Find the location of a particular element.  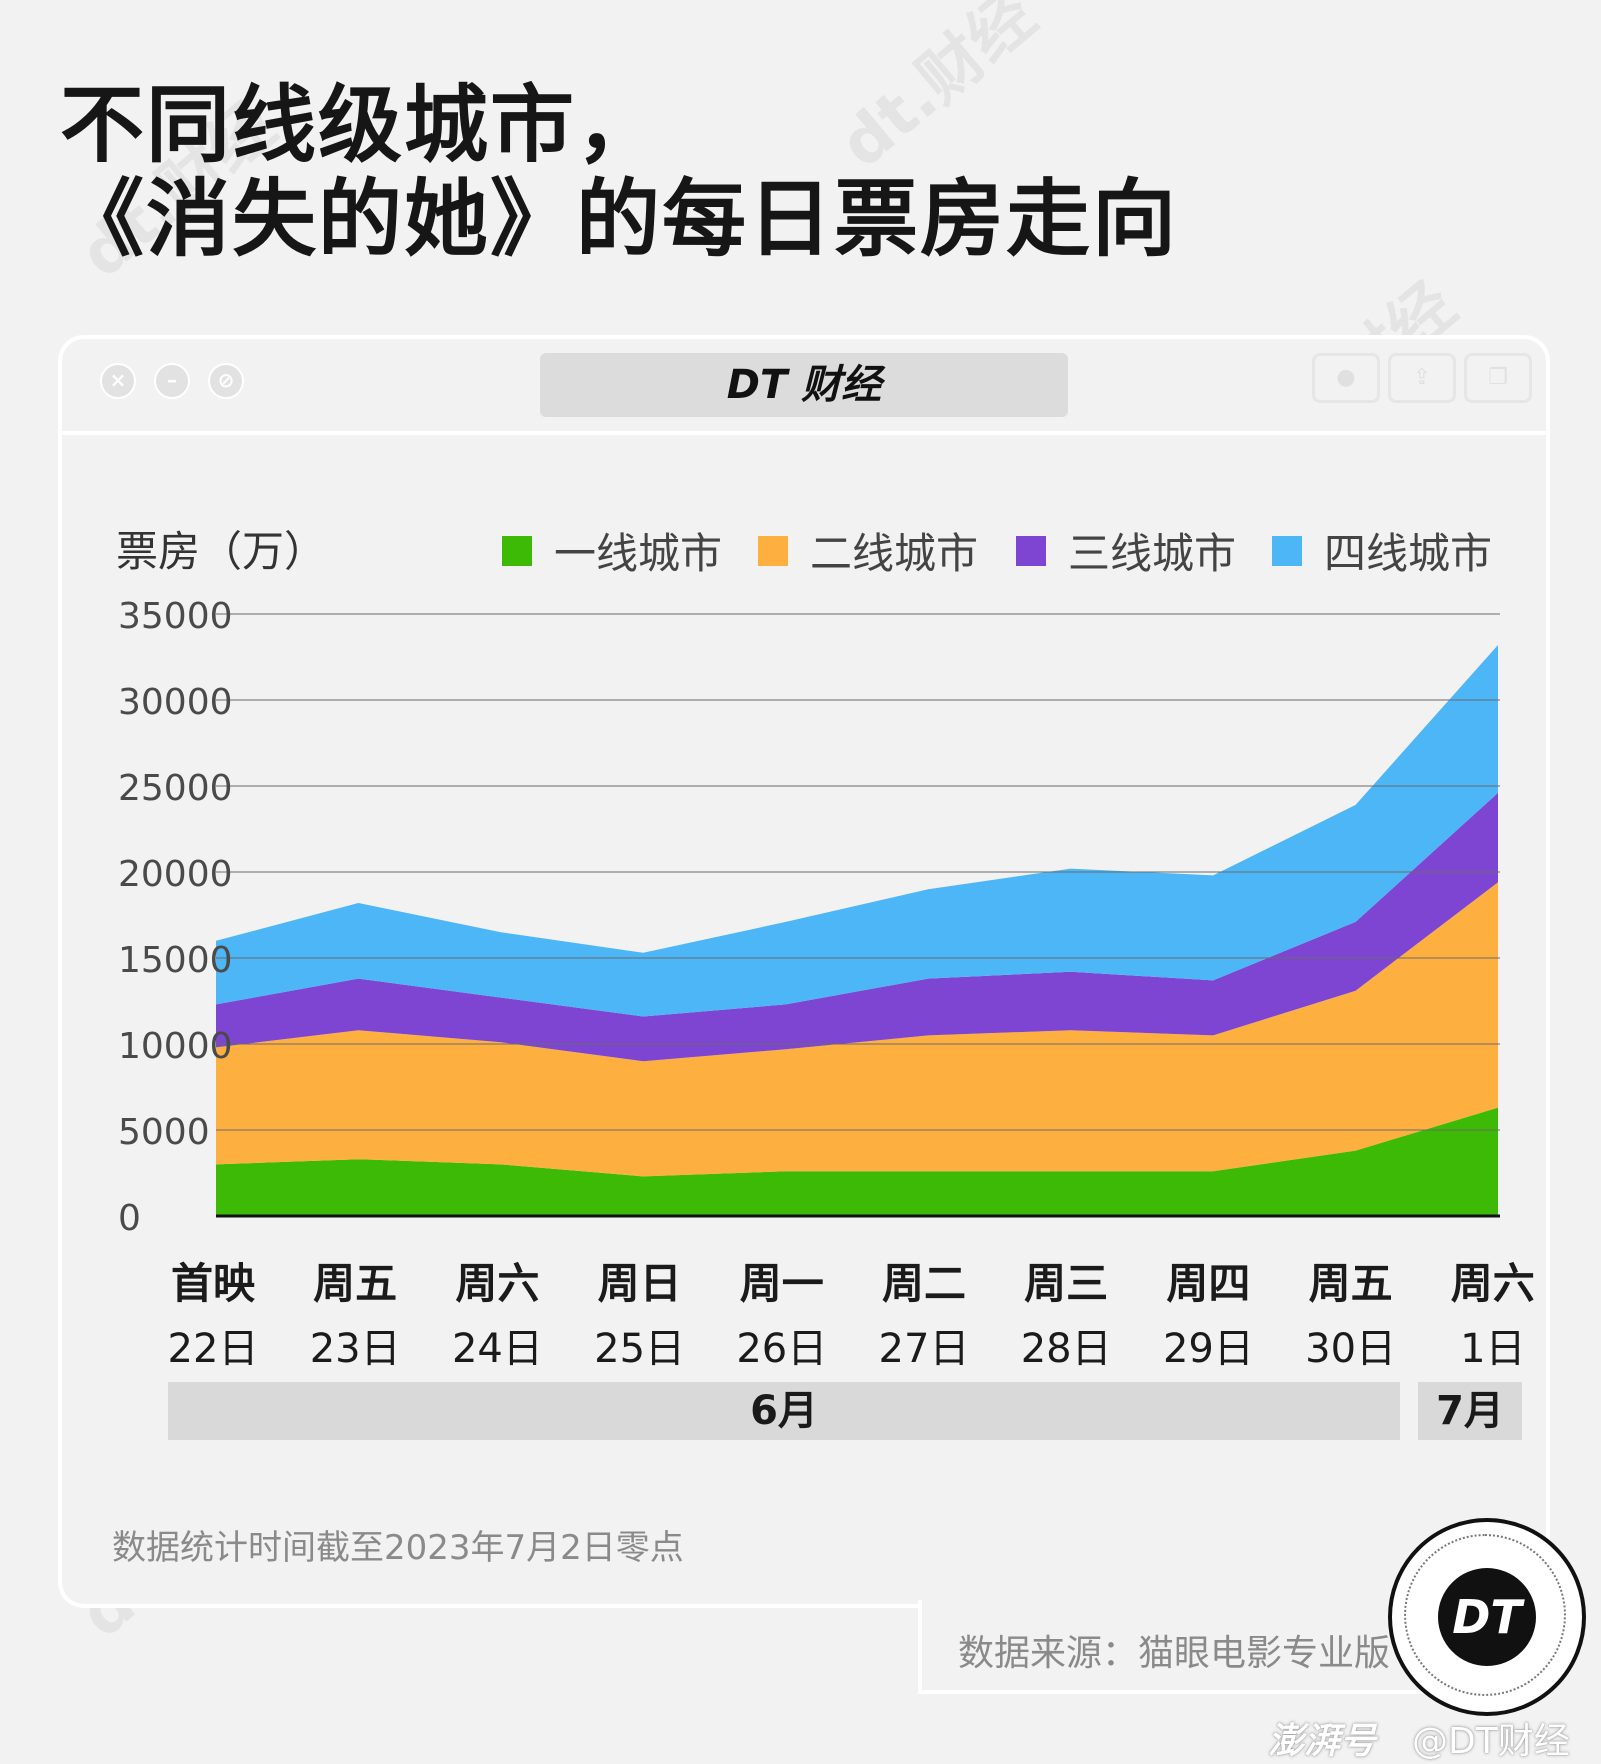

month-bar-june: 6月 is located at coordinates (784, 1411).